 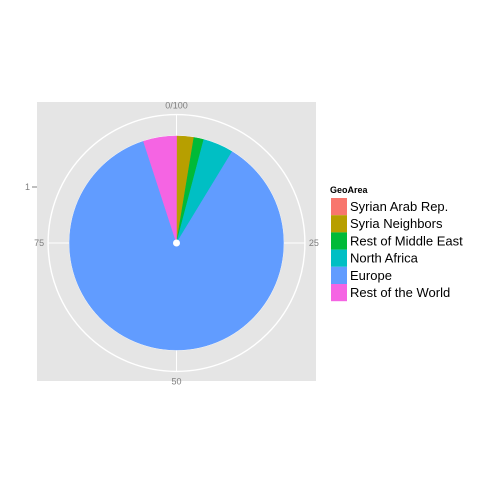 What do you see at coordinates (400, 292) in the screenshot?
I see `legend-label: Rest of the World` at bounding box center [400, 292].